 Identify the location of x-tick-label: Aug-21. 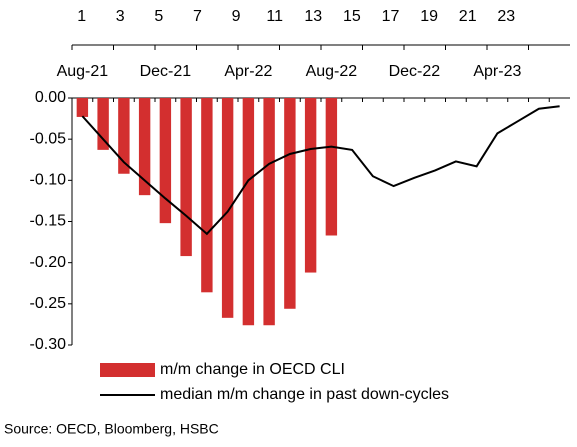
(83, 71).